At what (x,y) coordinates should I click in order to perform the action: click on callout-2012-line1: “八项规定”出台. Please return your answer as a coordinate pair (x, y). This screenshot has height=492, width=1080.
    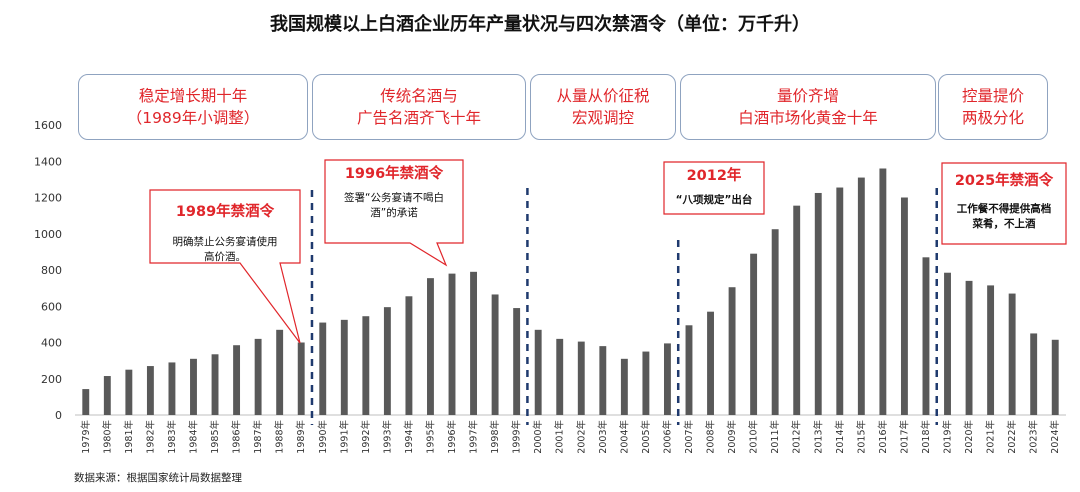
    Looking at the image, I should click on (714, 200).